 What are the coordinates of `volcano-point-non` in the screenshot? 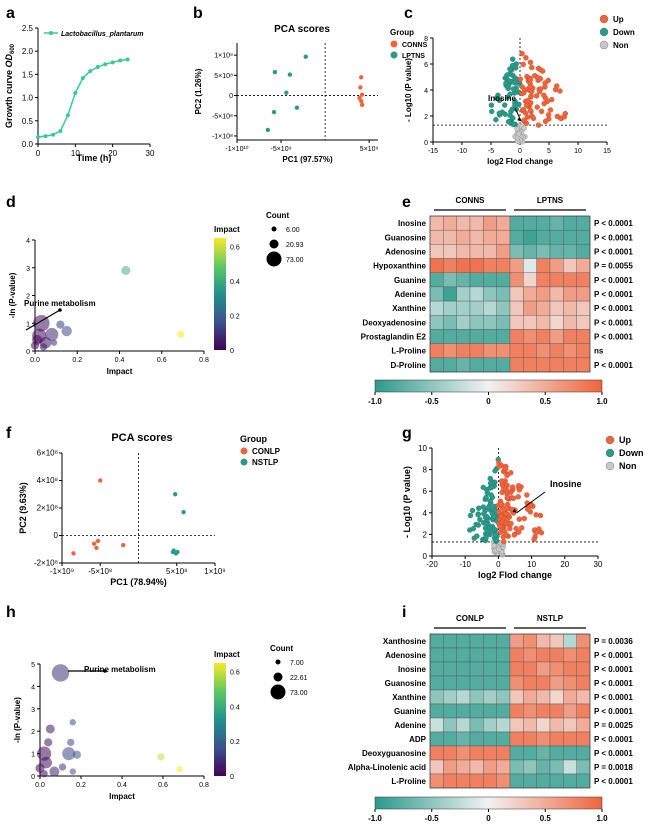 It's located at (517, 129).